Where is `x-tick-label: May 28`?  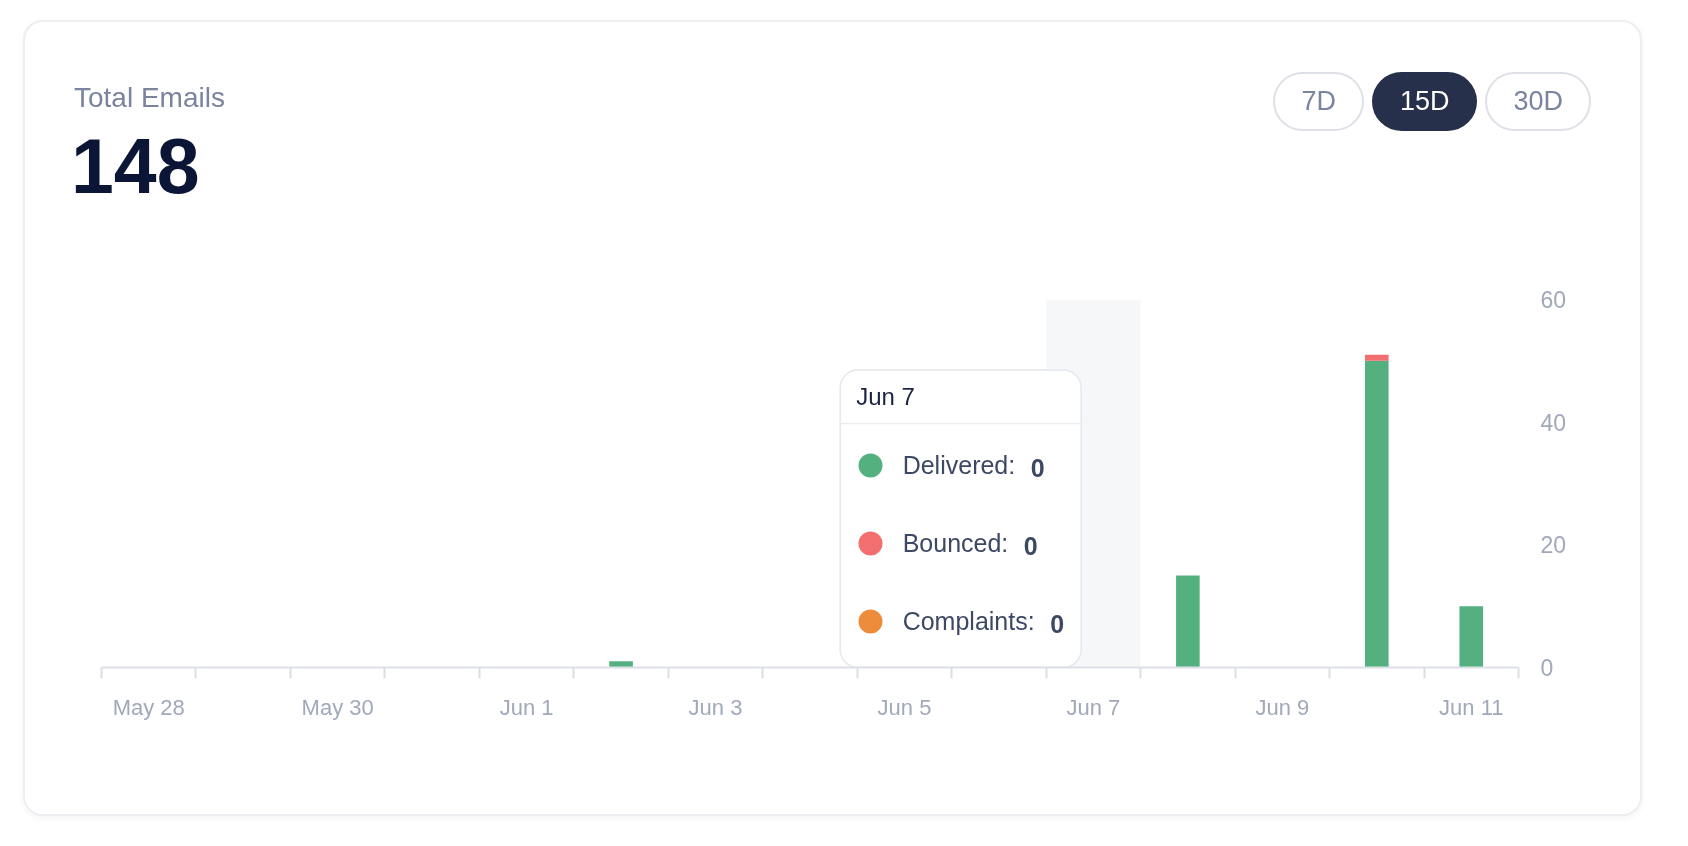 x-tick-label: May 28 is located at coordinates (148, 707).